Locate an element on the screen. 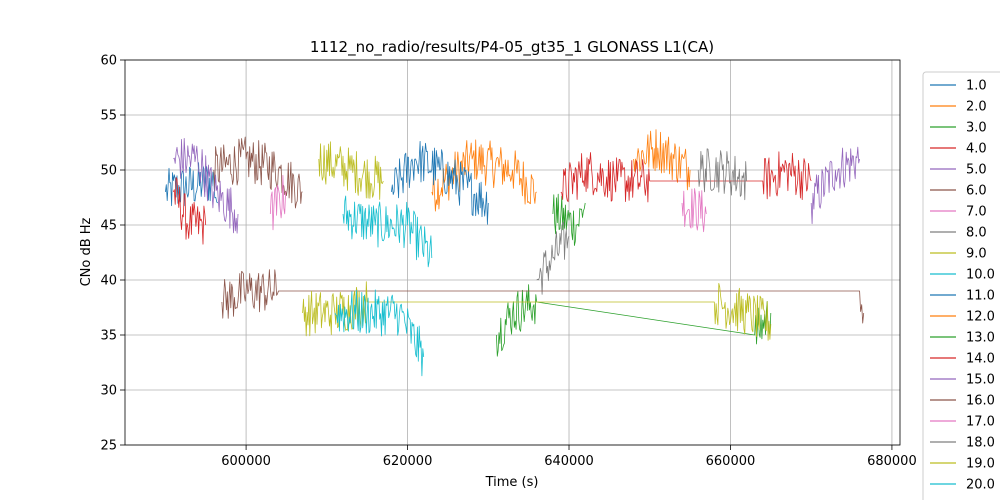 This screenshot has height=500, width=1000. legend-label: 20.0 is located at coordinates (980, 485).